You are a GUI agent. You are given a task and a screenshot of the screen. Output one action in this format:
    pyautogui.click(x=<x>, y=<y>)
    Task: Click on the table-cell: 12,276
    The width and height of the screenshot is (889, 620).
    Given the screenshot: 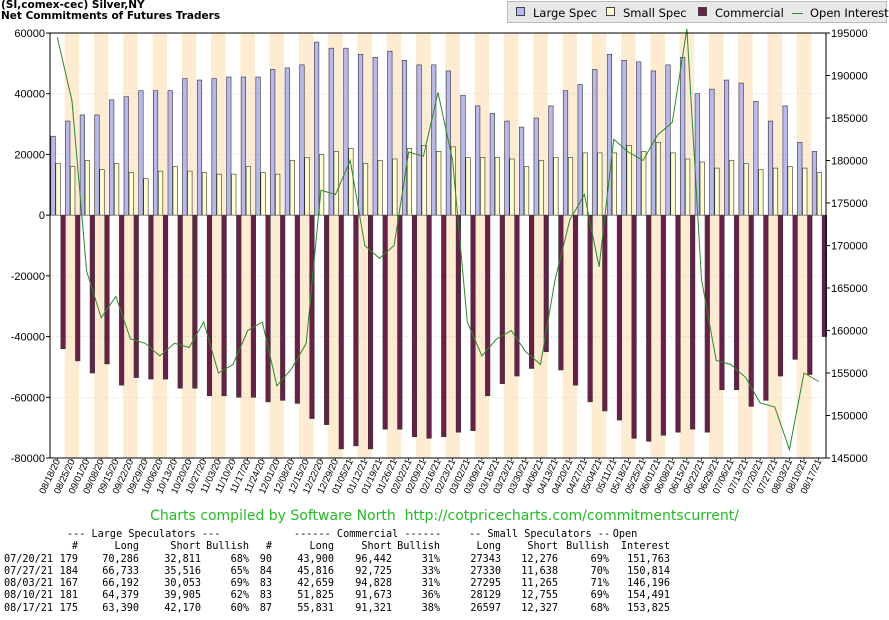 What is the action you would take?
    pyautogui.click(x=539, y=559)
    